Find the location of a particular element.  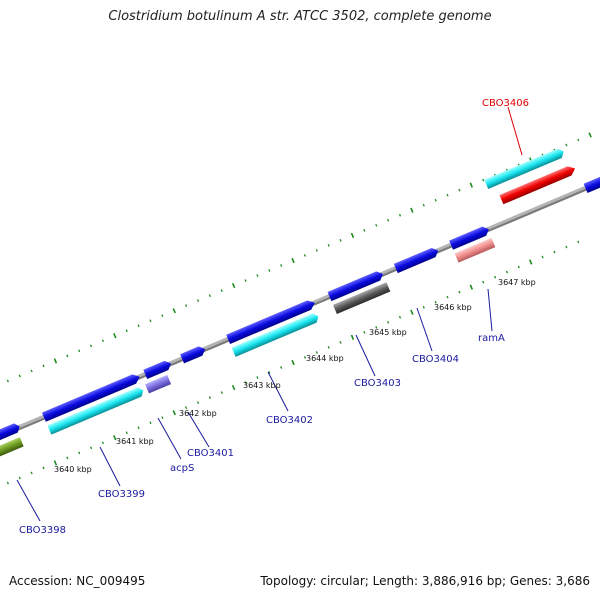

gene-label-cbo3399: CBO3399 is located at coordinates (121, 494).